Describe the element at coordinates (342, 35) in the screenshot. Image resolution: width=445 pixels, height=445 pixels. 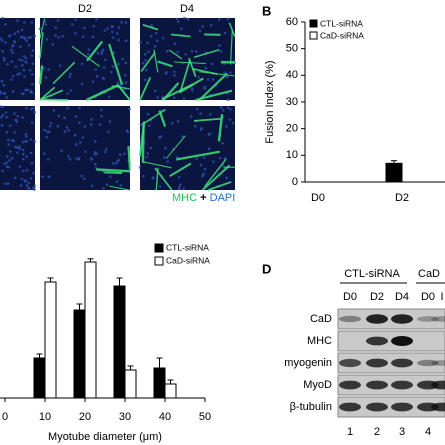
I see `legend-label: CaD-siRNA` at that location.